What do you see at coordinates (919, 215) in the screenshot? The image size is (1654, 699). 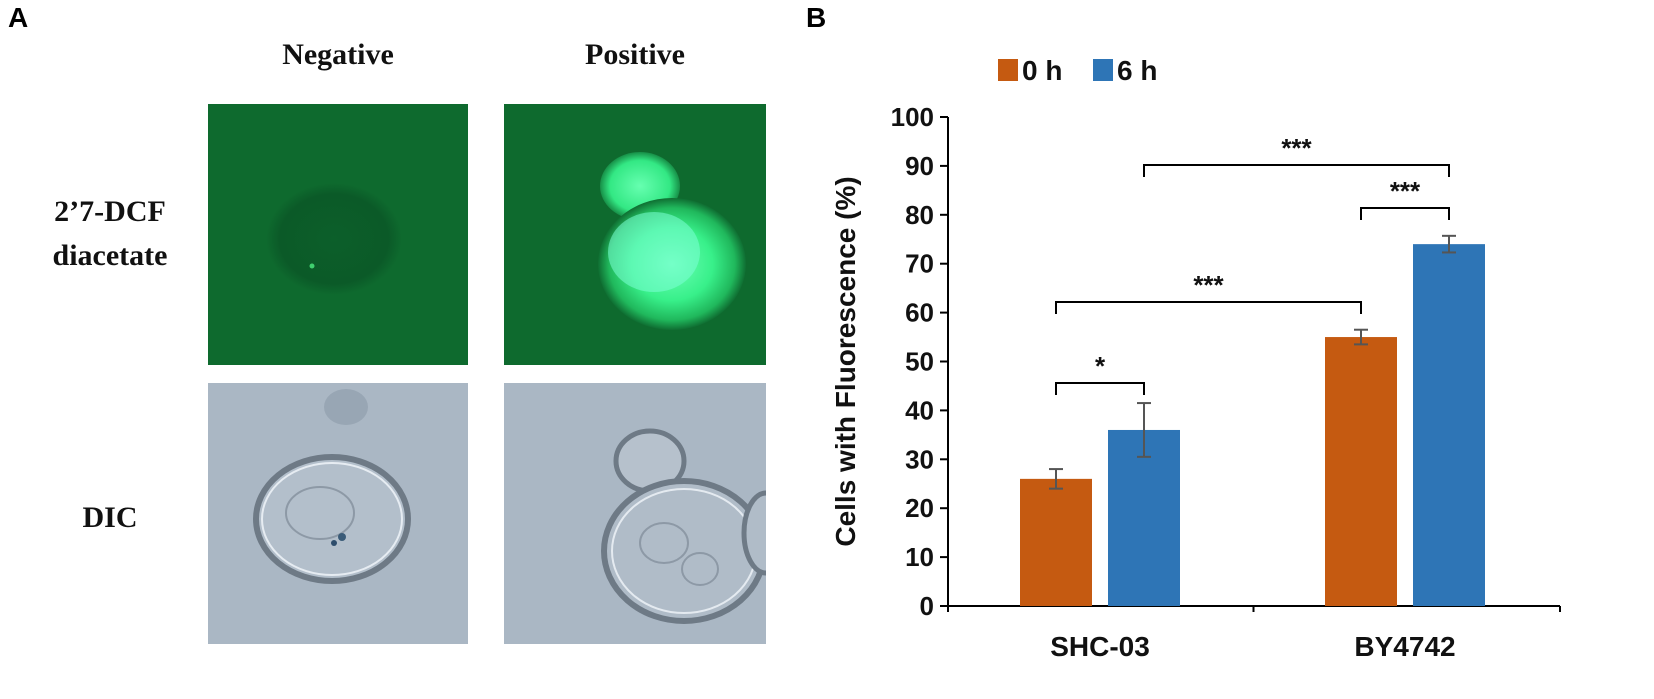 I see `y-tick-label: 80` at bounding box center [919, 215].